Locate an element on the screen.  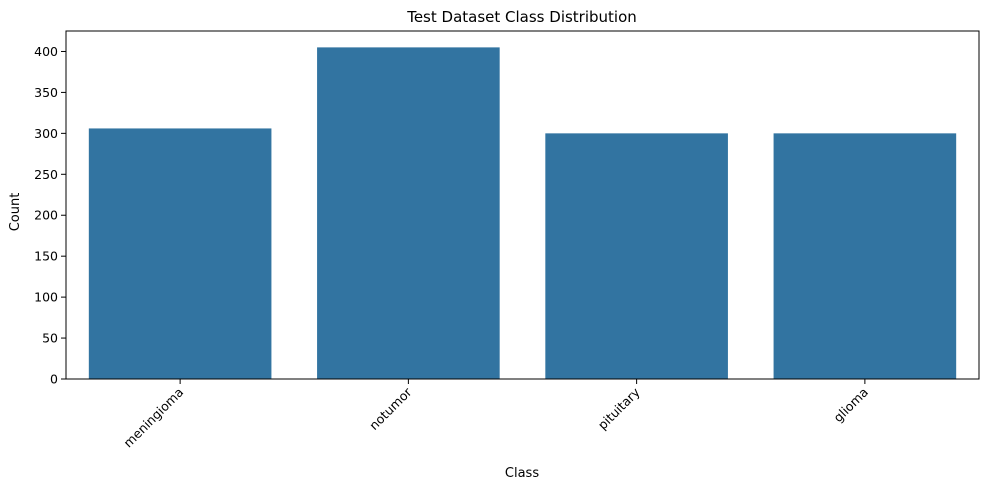
y-tick-label: 200 is located at coordinates (46, 215).